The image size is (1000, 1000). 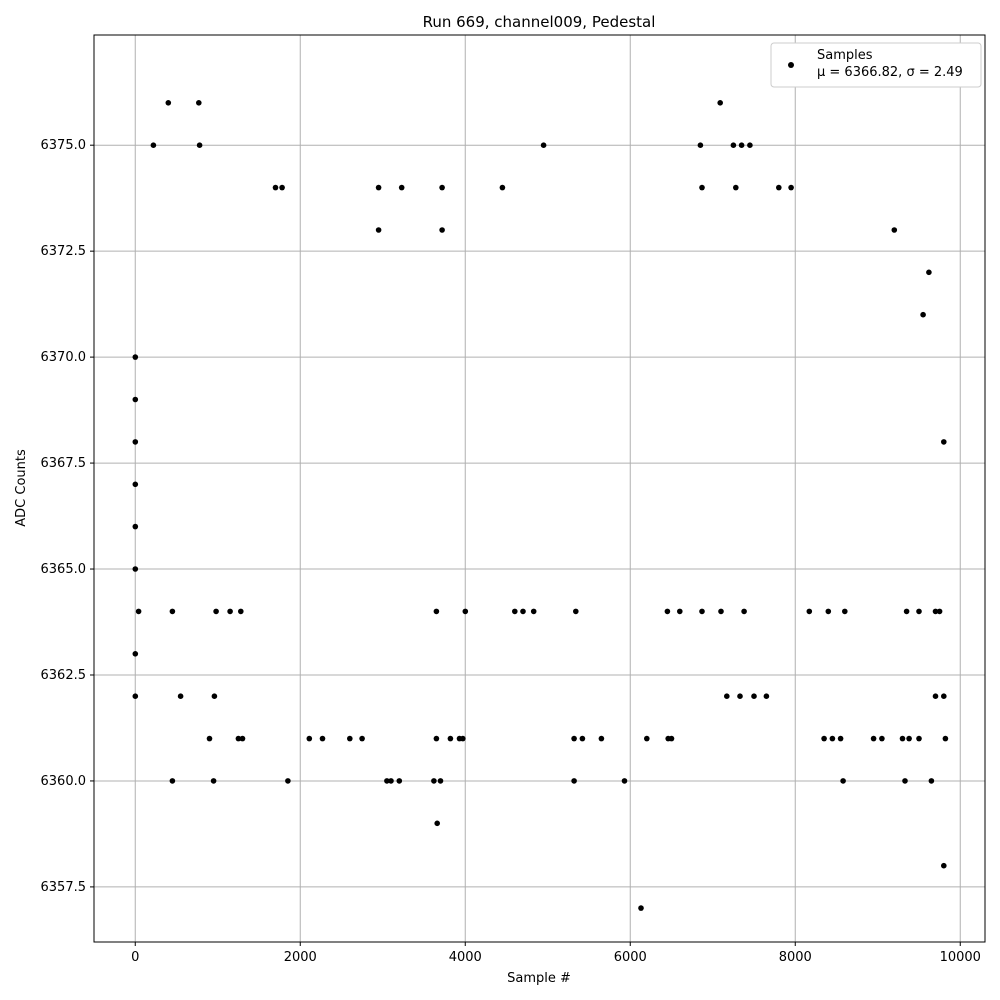 I want to click on y-tick-label: 6357.5, so click(x=64, y=887).